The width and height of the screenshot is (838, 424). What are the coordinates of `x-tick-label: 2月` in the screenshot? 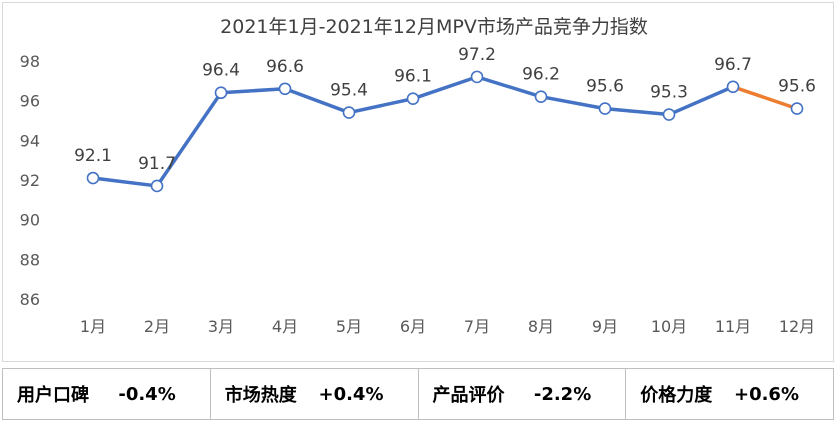 It's located at (157, 326).